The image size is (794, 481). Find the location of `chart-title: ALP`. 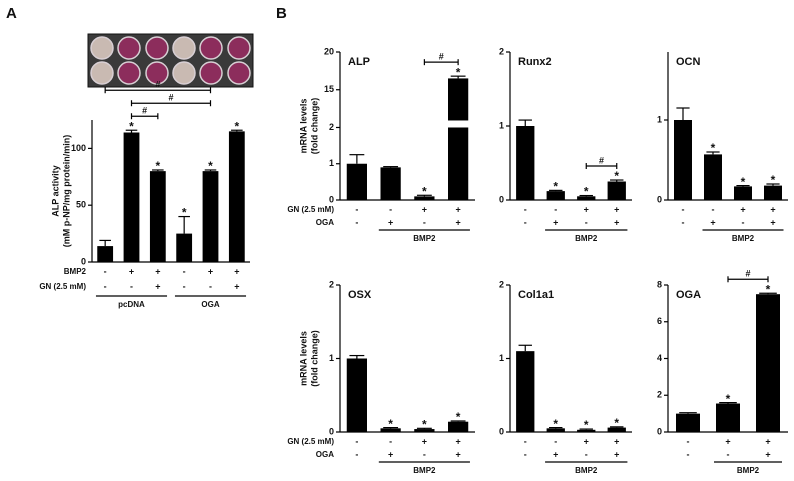

chart-title: ALP is located at coordinates (359, 62).